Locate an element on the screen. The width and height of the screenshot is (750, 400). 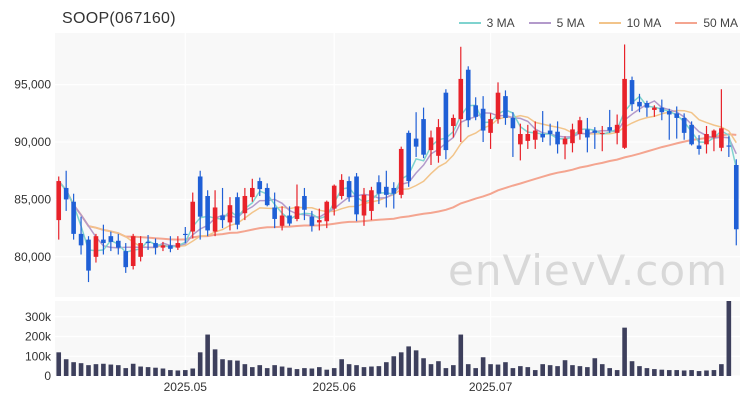
legend-swatch-ma3 is located at coordinates (469, 23).